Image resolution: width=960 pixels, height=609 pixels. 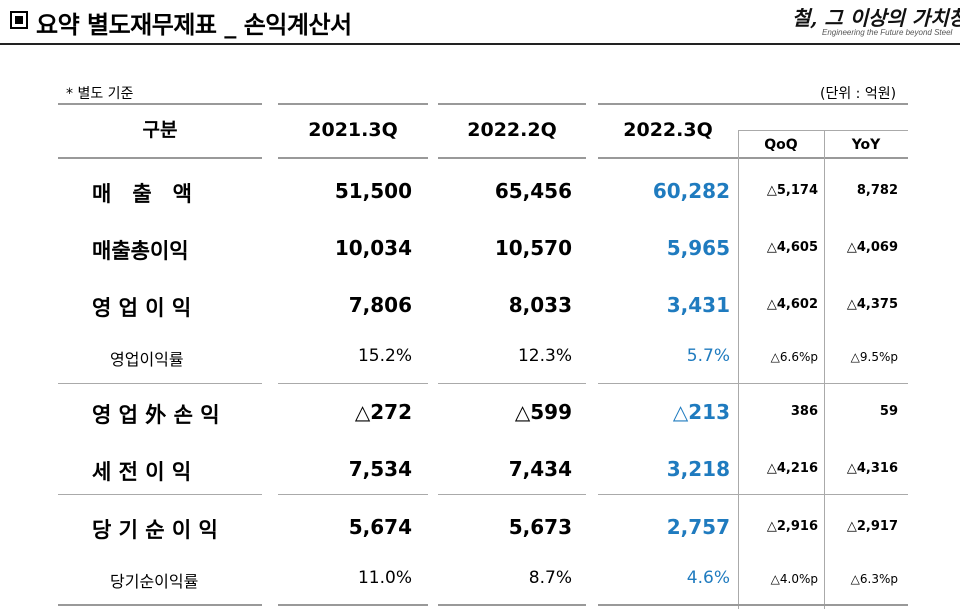 I want to click on value-2022-2q: 8,033, so click(x=540, y=305).